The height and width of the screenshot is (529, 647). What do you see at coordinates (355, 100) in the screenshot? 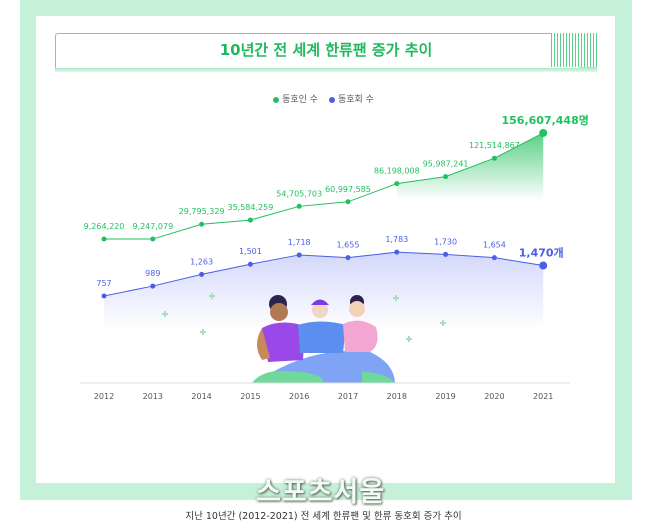
I see `legend-label: 동호회 수` at bounding box center [355, 100].